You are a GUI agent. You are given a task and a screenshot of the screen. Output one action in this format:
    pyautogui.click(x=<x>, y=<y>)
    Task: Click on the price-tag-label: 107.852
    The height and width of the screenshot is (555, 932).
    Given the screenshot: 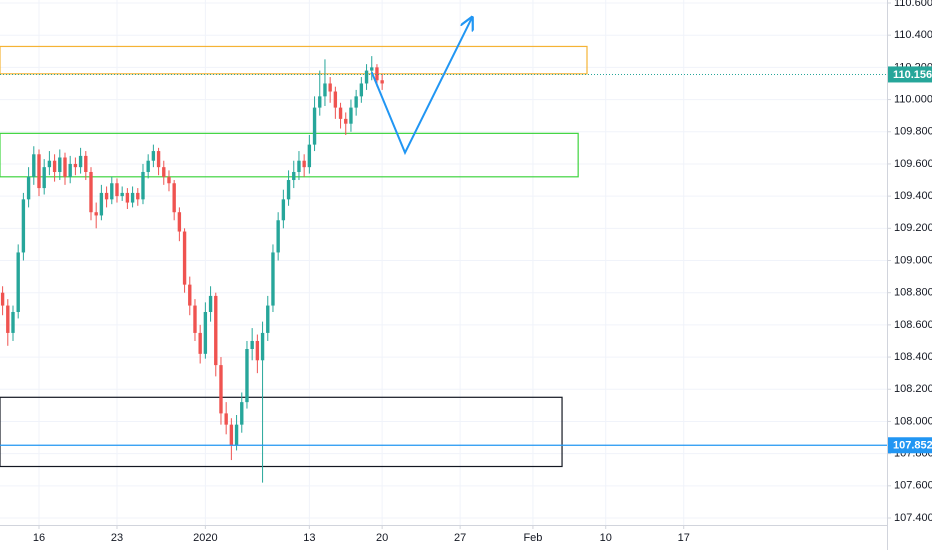 What is the action you would take?
    pyautogui.click(x=912, y=446)
    